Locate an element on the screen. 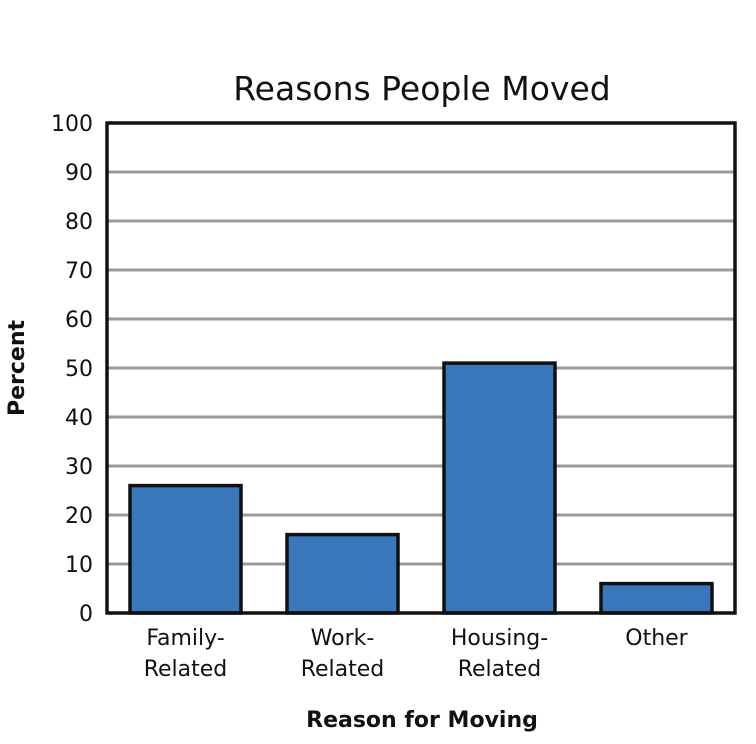  y-tick-label: 80 is located at coordinates (79, 222).